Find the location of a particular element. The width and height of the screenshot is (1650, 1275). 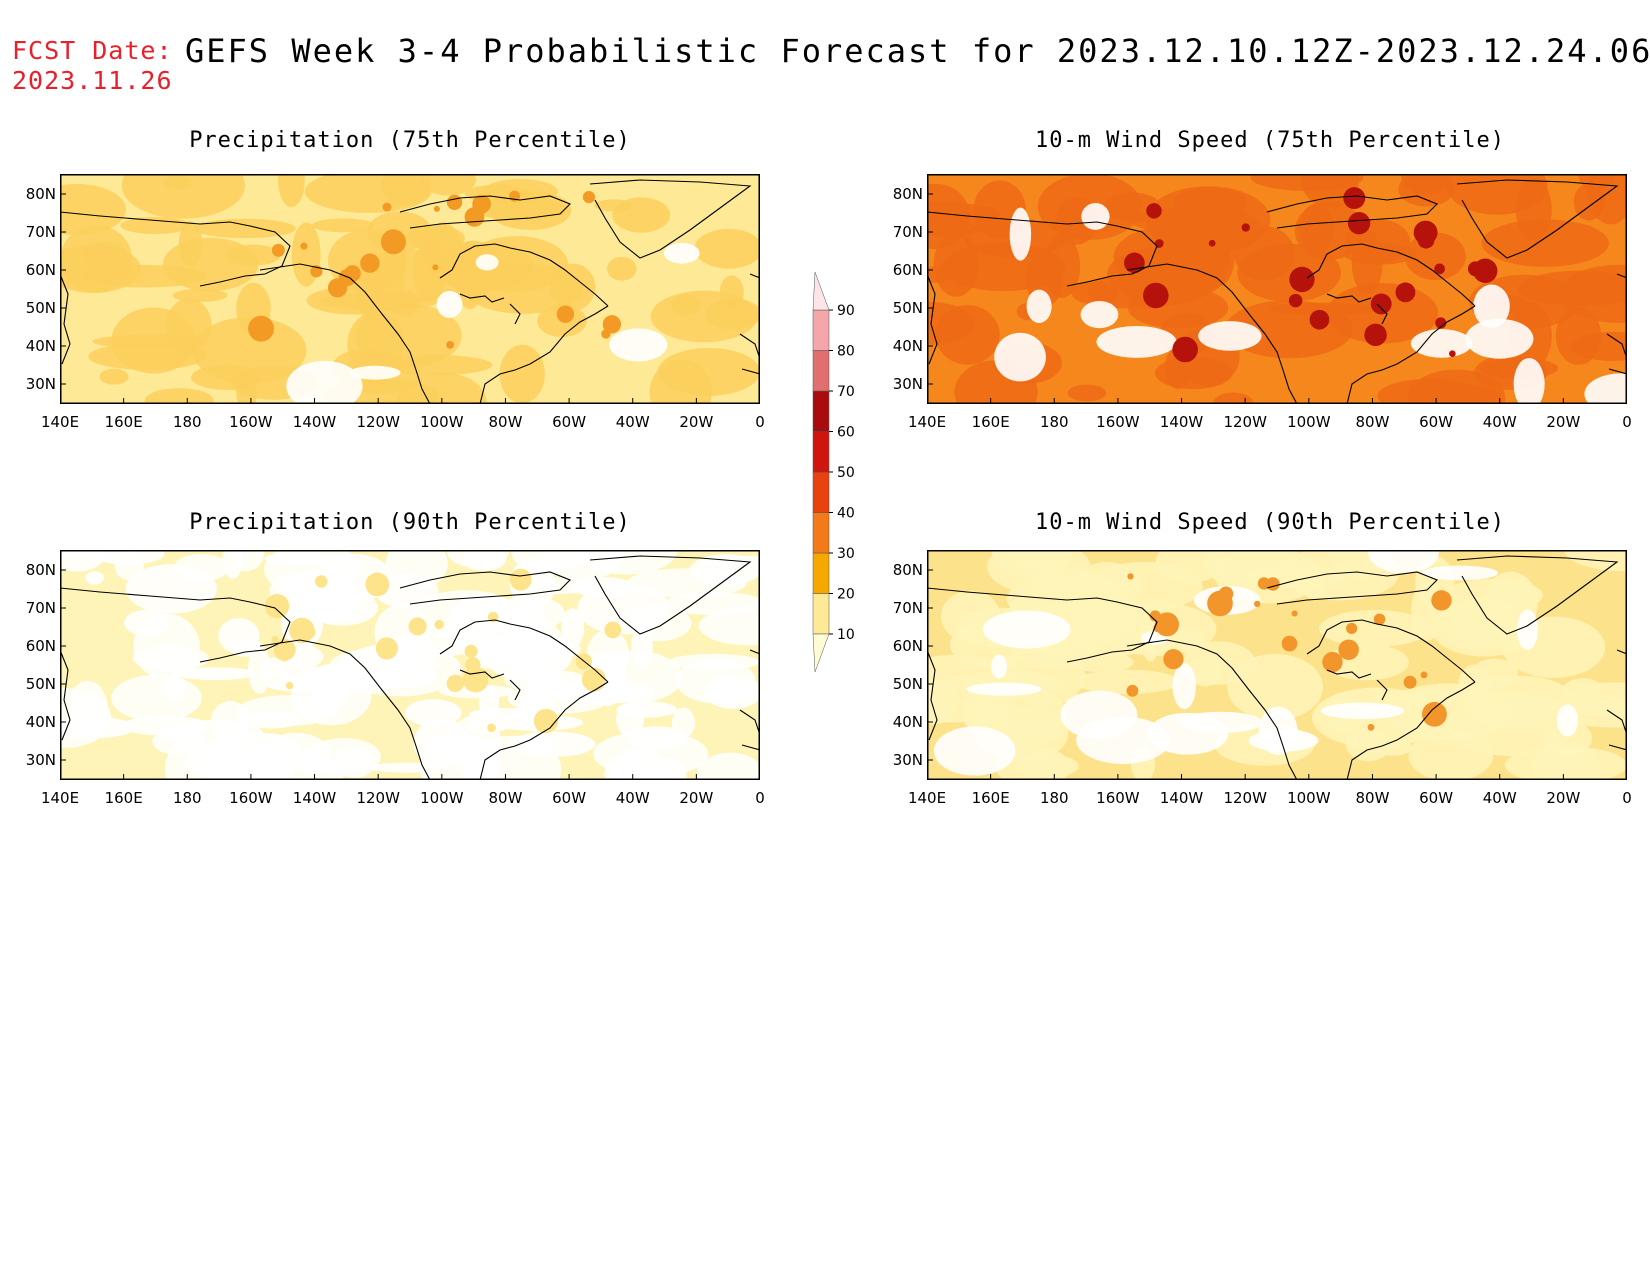

map-field-wind90 is located at coordinates (1277, 665).